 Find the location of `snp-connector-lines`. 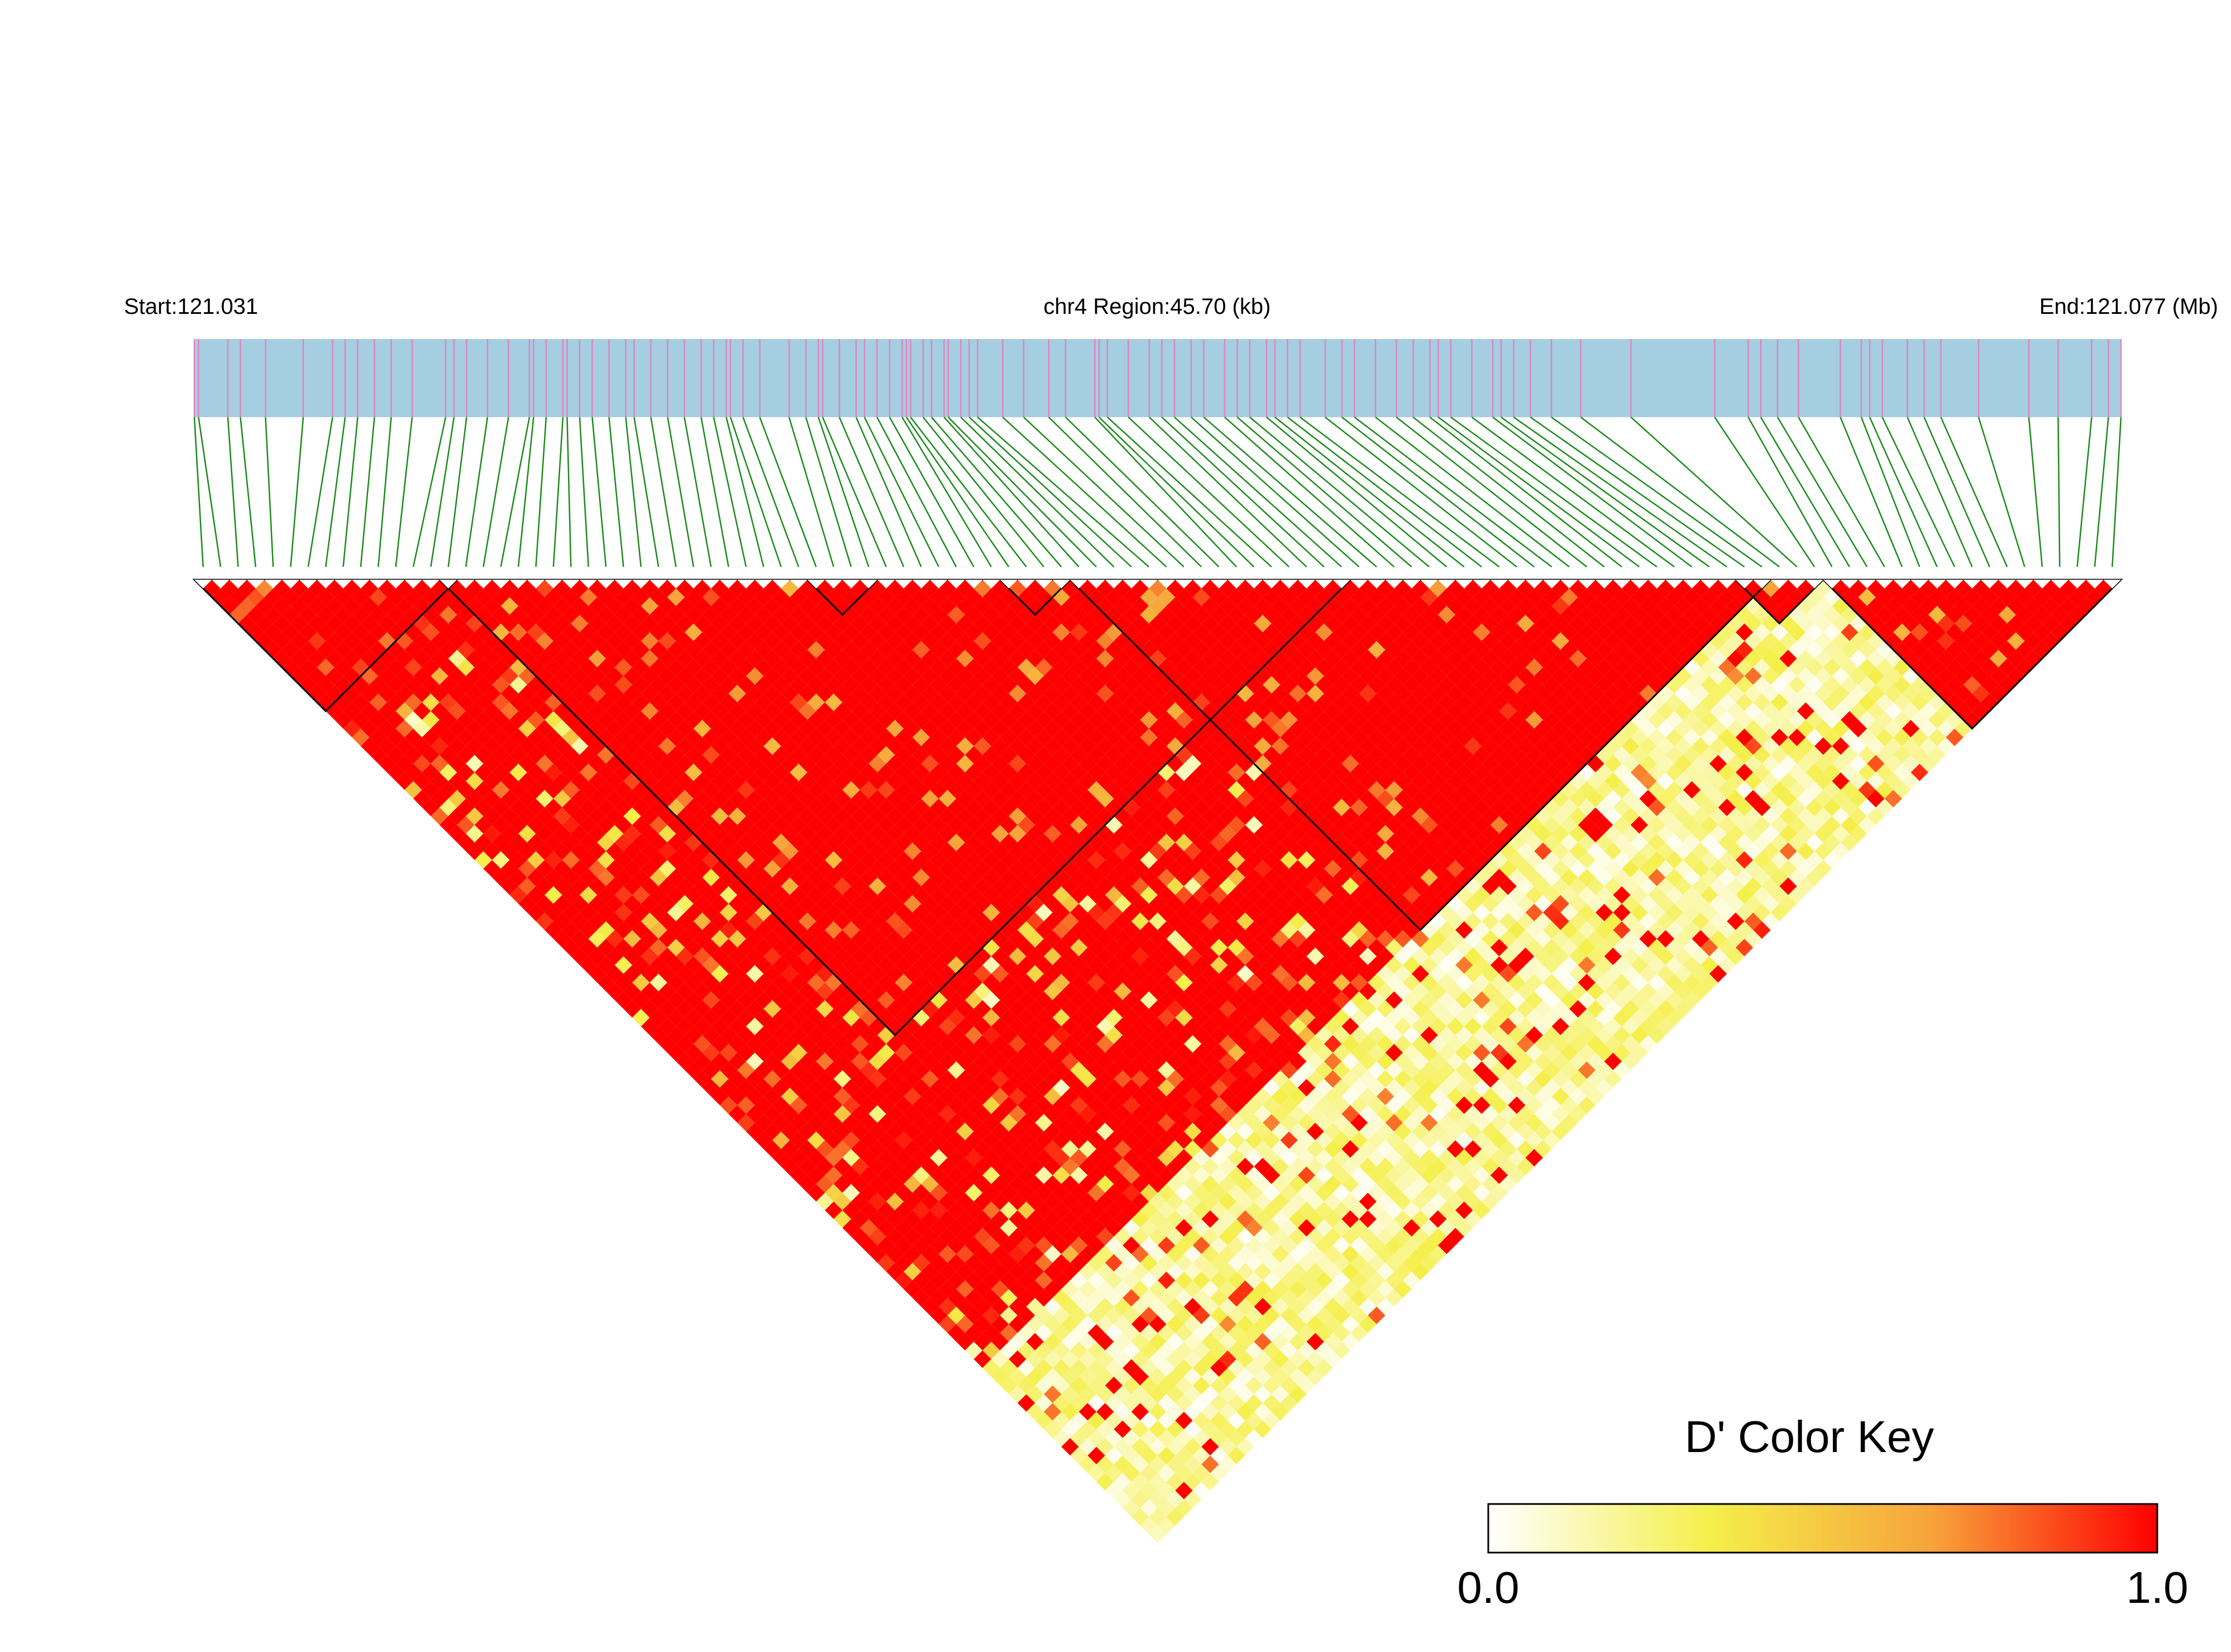

snp-connector-lines is located at coordinates (1157, 492).